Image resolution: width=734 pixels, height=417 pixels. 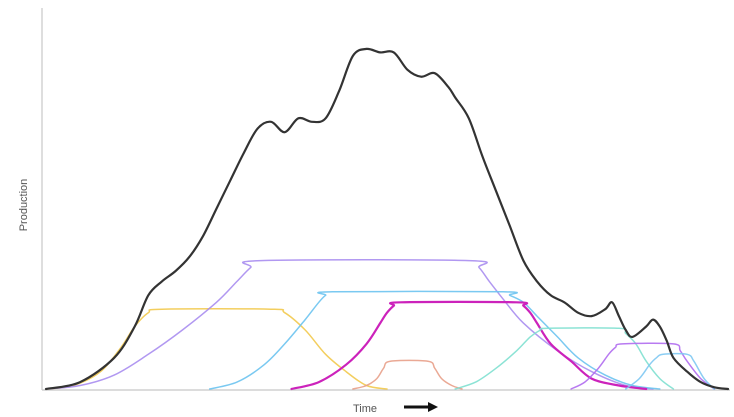 I want to click on x-axis-label: Time, so click(x=365, y=409).